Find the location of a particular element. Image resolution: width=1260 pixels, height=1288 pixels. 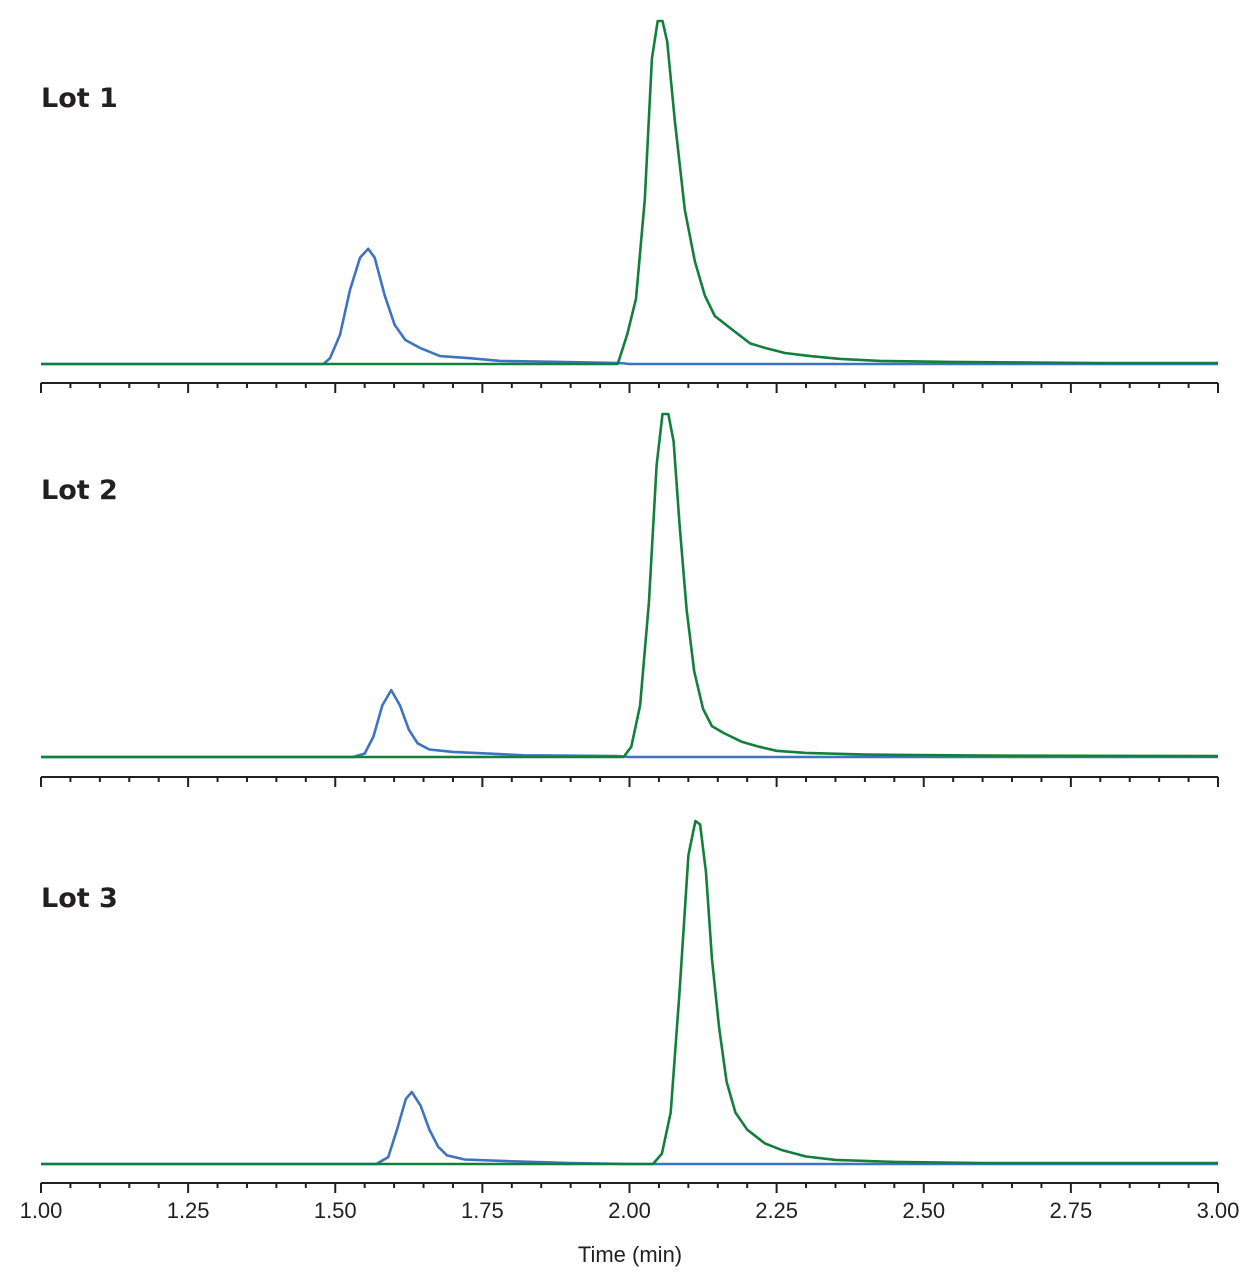

panel-label-lot-1: Lot 1 is located at coordinates (79, 98).